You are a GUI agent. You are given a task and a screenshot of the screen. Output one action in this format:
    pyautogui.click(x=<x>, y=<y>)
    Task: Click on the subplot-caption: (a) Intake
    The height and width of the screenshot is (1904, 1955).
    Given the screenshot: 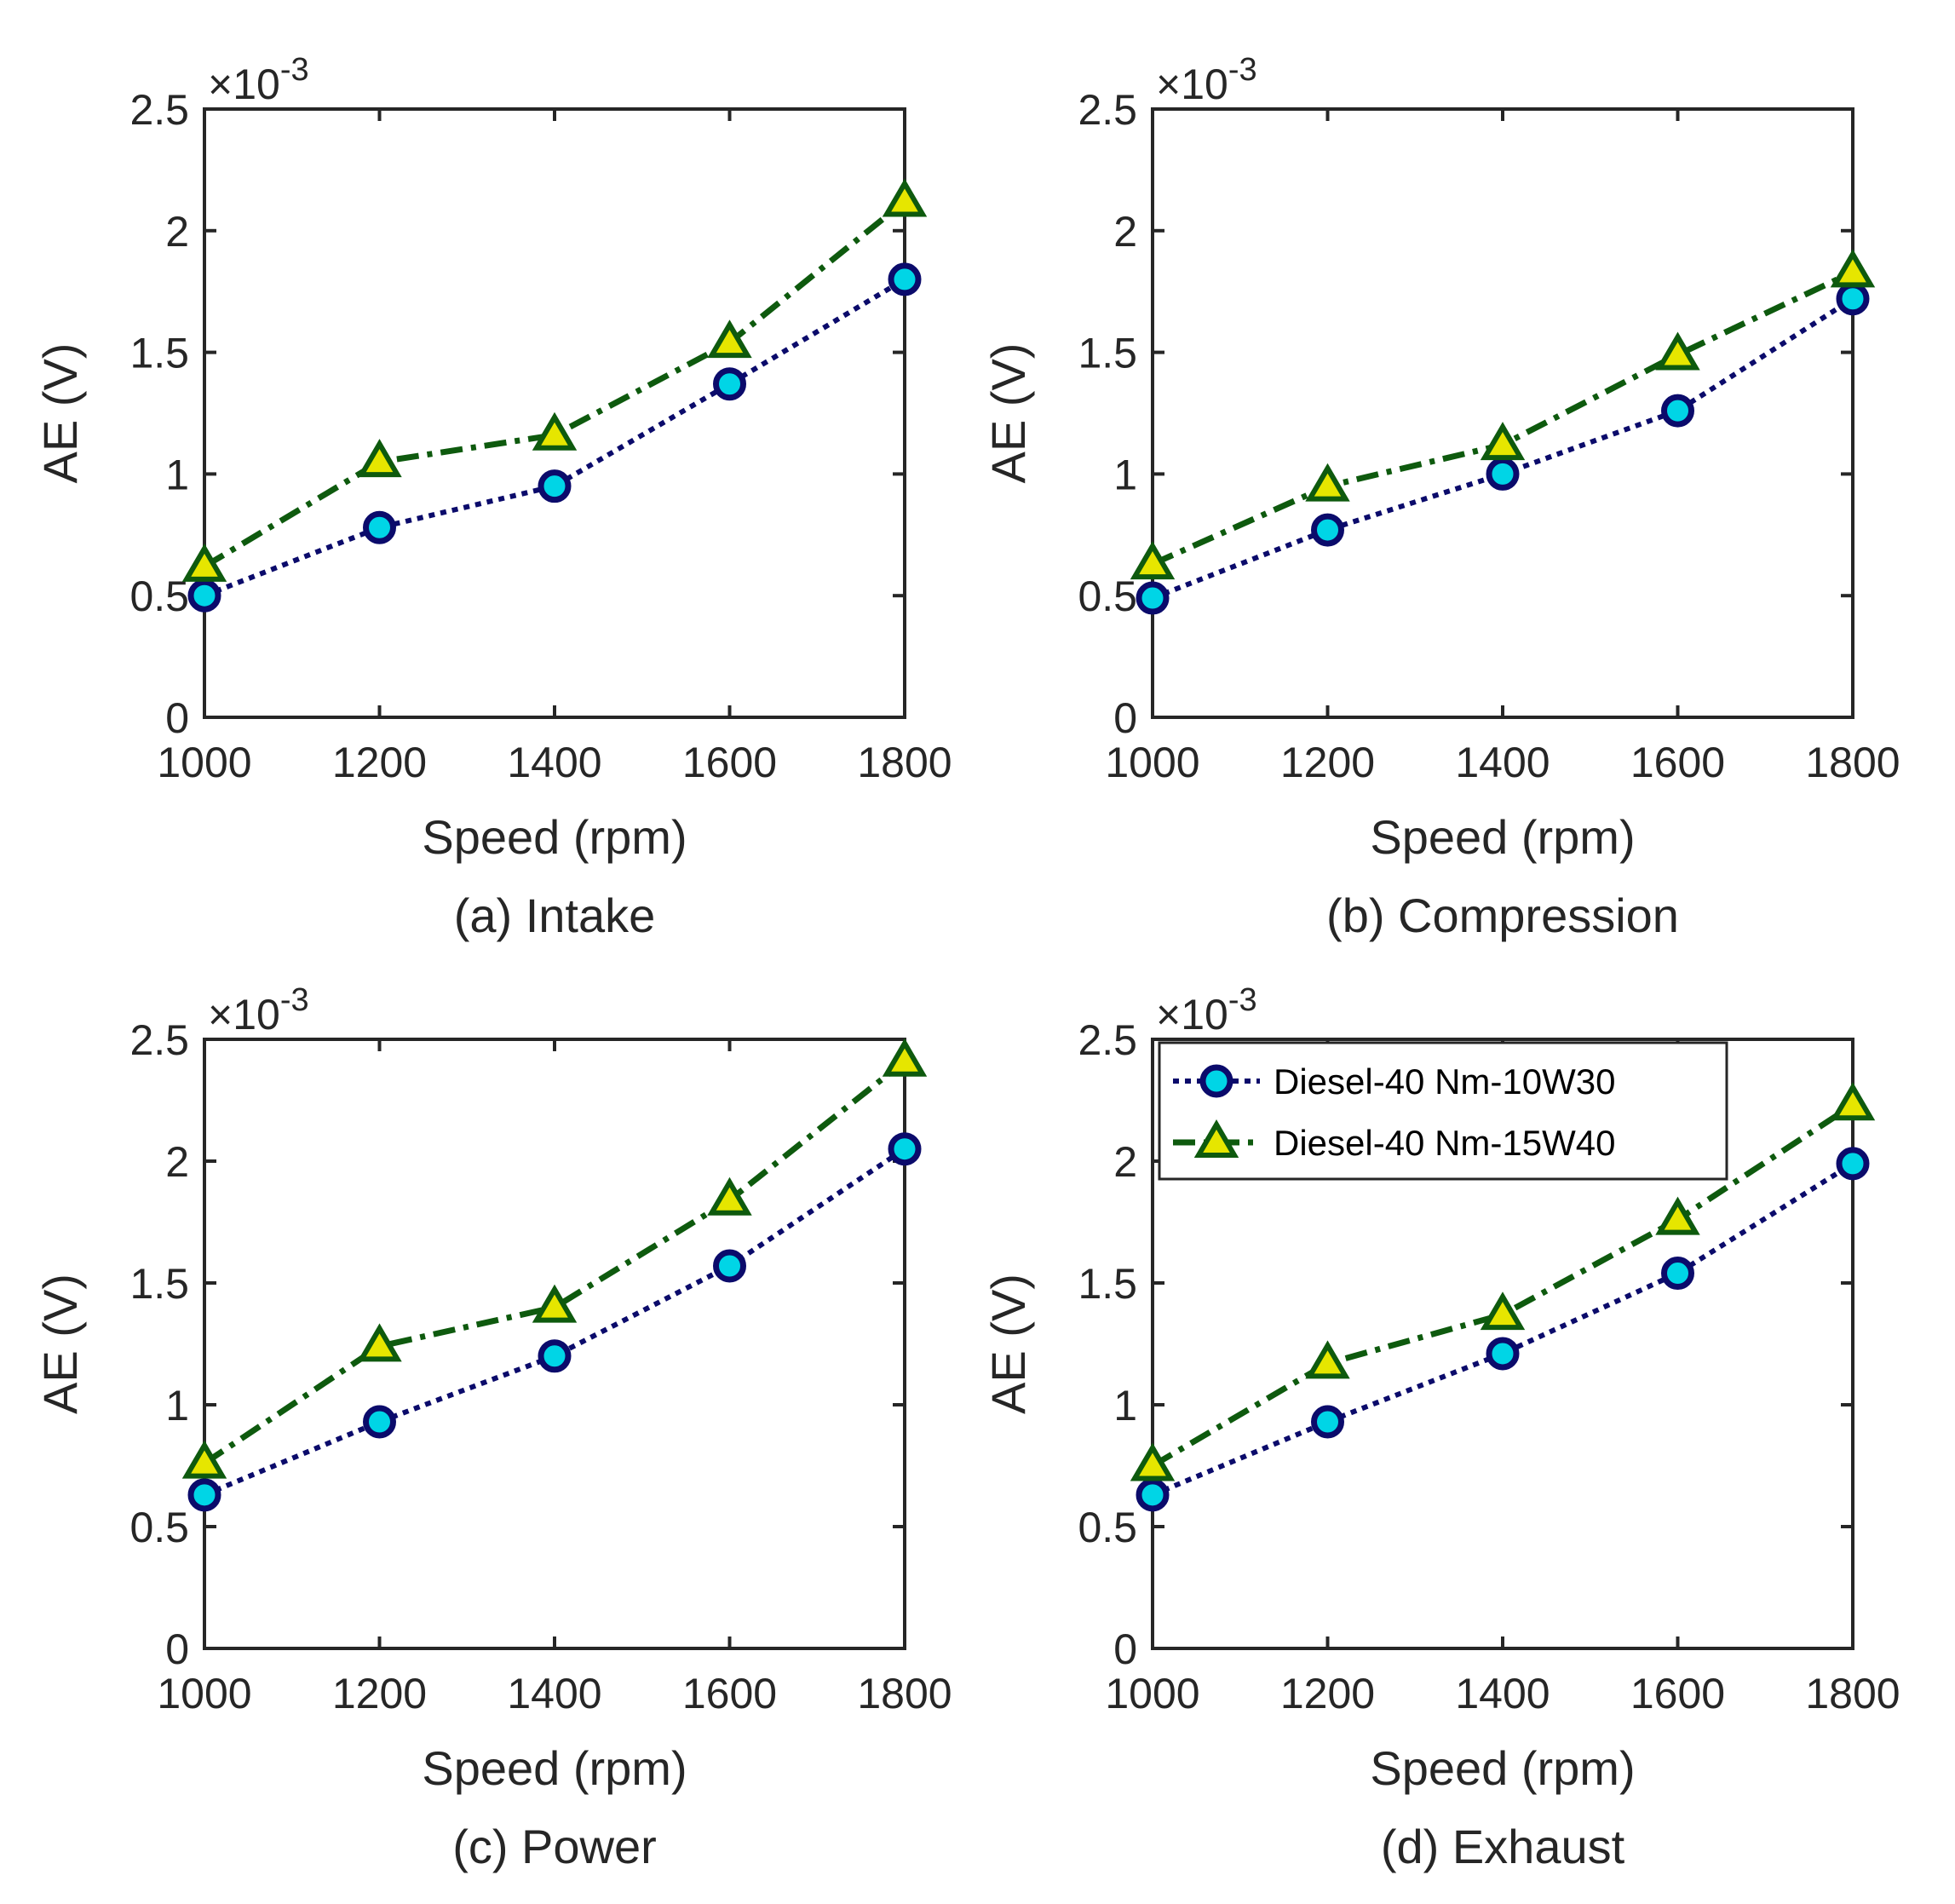 What is the action you would take?
    pyautogui.click(x=555, y=915)
    